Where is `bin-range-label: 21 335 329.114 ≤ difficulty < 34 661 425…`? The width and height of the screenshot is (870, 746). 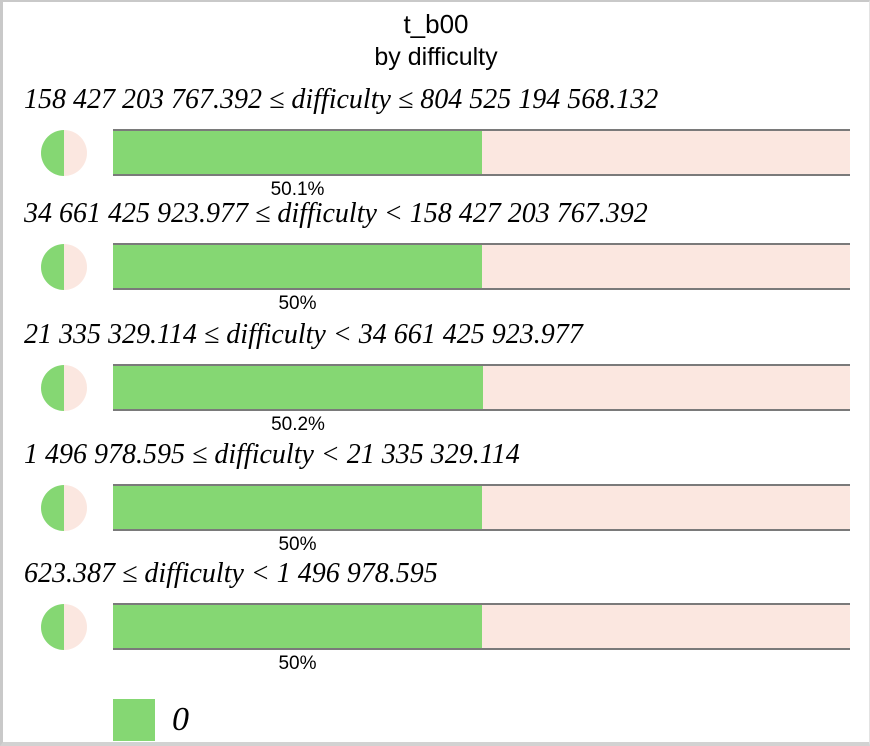
bin-range-label: 21 335 329.114 ≤ difficulty < 34 661 425… is located at coordinates (303, 334).